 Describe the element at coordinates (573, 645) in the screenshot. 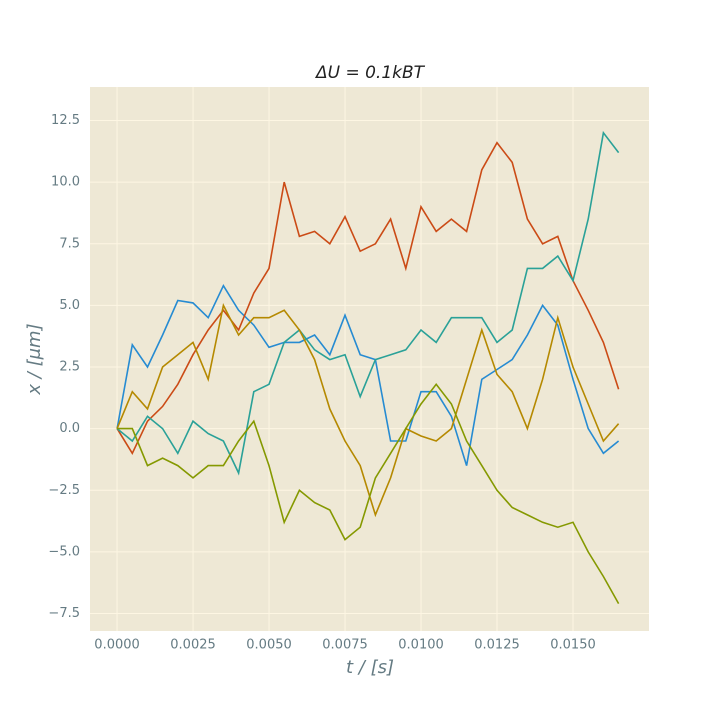

I see `x-tick-label: 0.0150` at that location.